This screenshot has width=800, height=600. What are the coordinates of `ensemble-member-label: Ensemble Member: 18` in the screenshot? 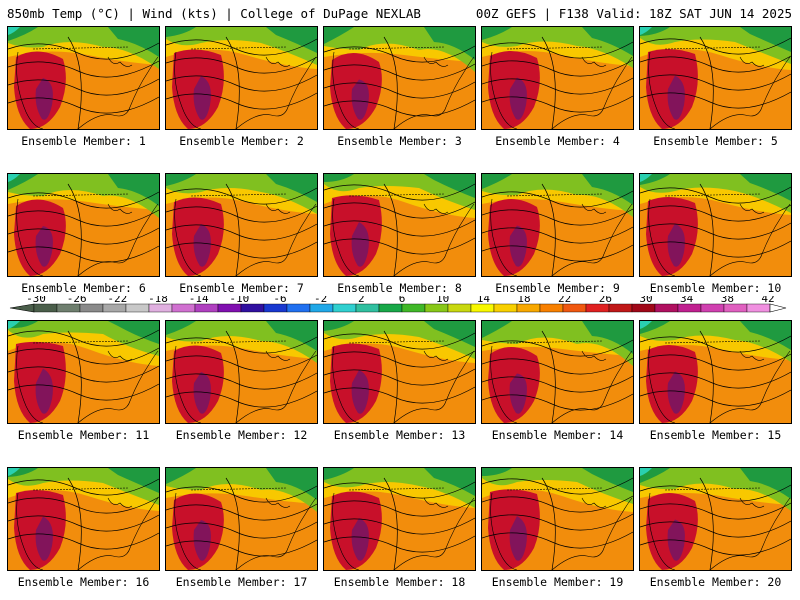 It's located at (399, 582).